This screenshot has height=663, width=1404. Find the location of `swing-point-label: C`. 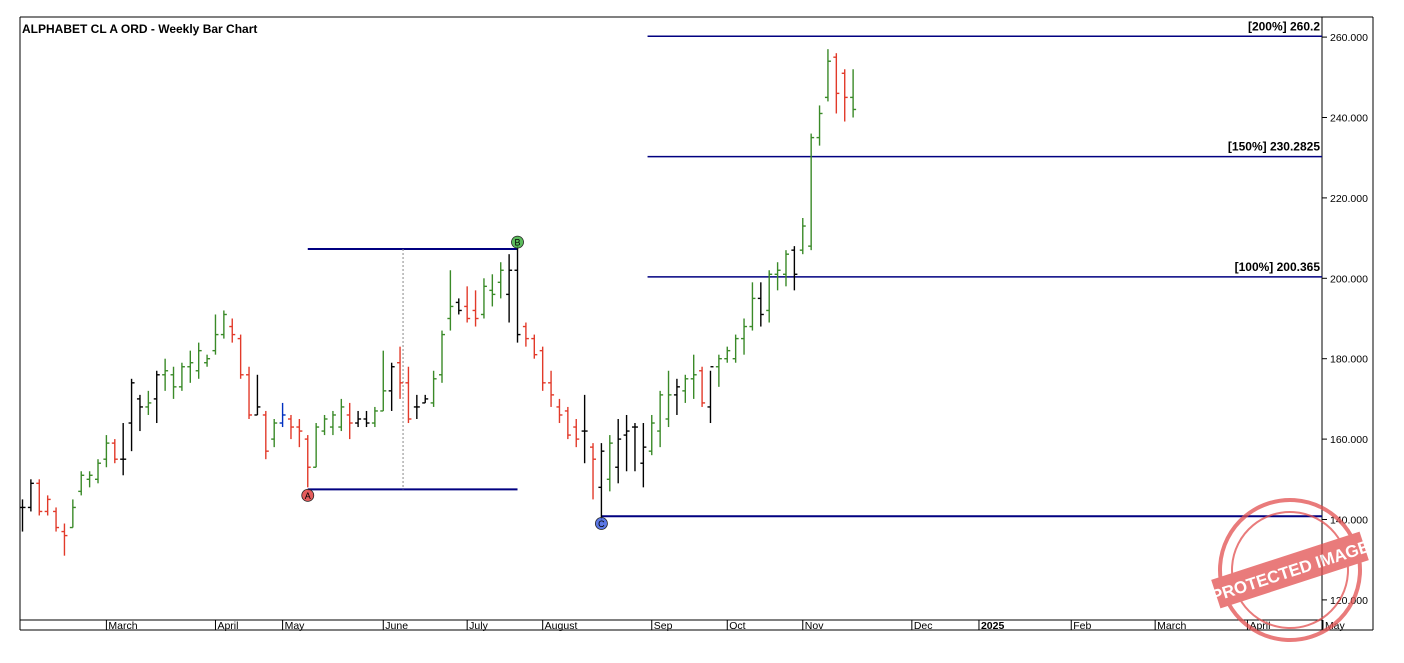

swing-point-label: C is located at coordinates (601, 524).